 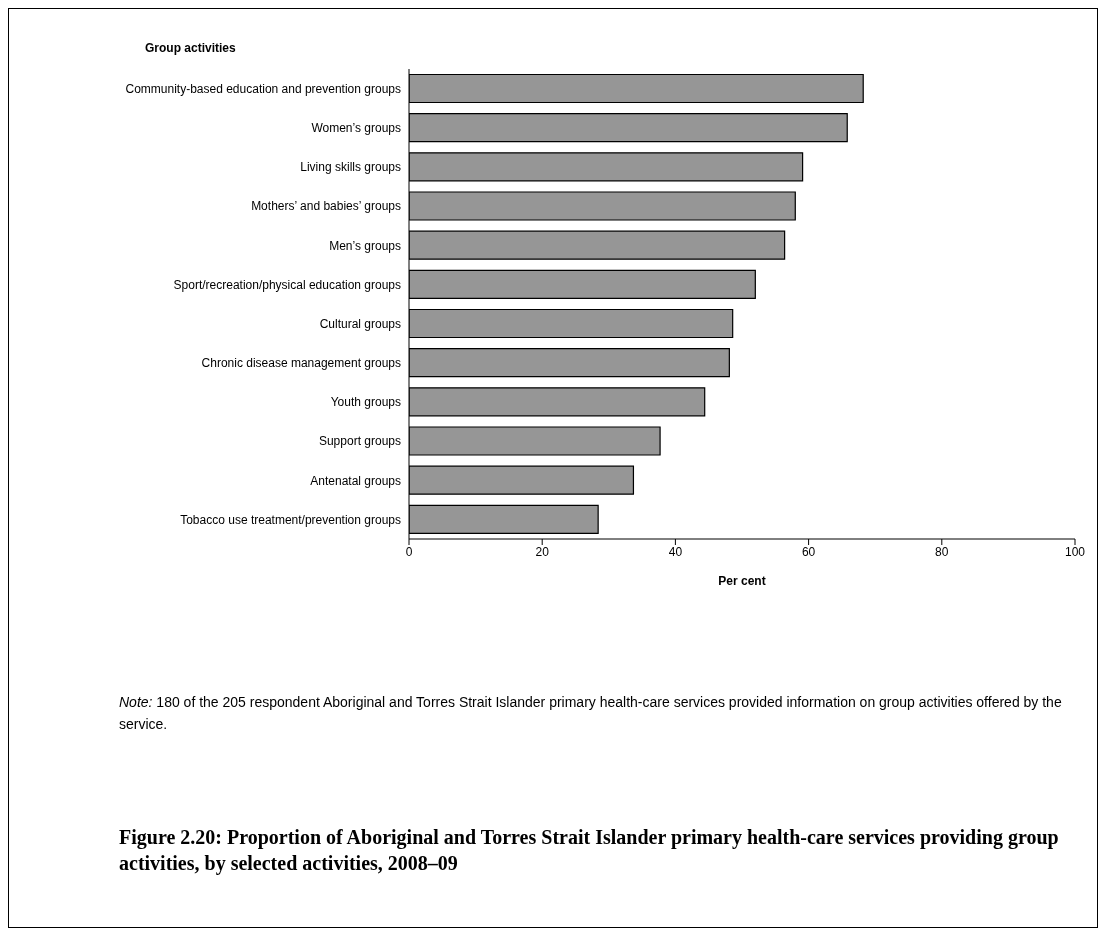 What do you see at coordinates (360, 323) in the screenshot?
I see `y-tick-label: Cultural groups` at bounding box center [360, 323].